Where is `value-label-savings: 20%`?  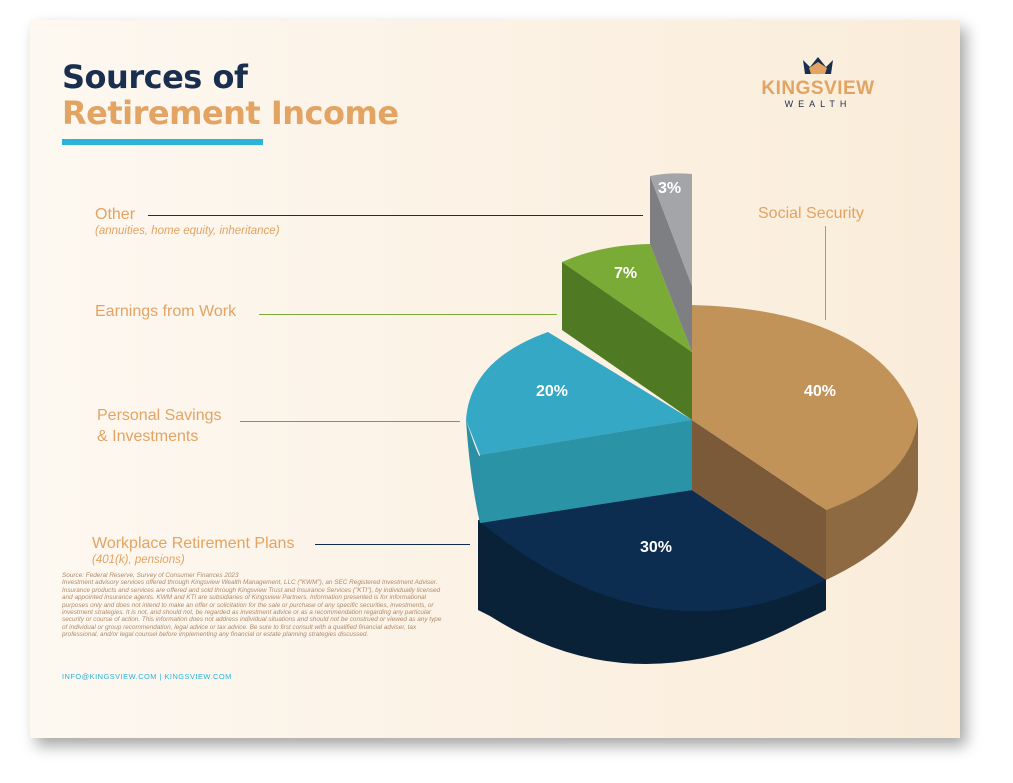
value-label-savings: 20% is located at coordinates (552, 391).